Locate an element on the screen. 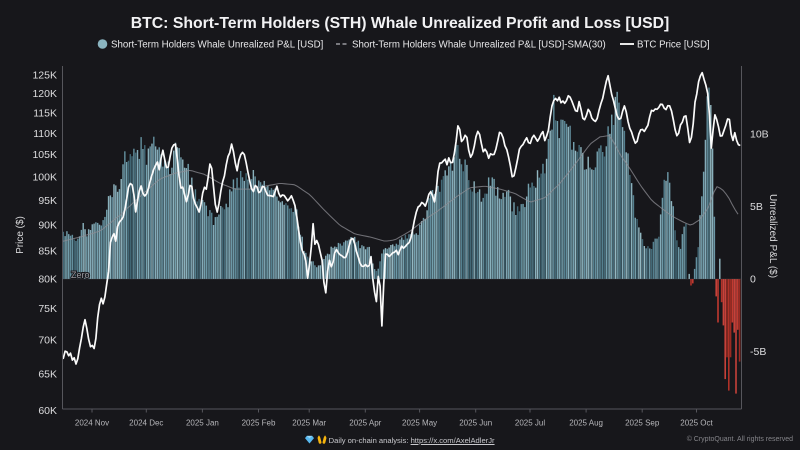 The image size is (800, 450). svg-text: 80K is located at coordinates (47, 280).